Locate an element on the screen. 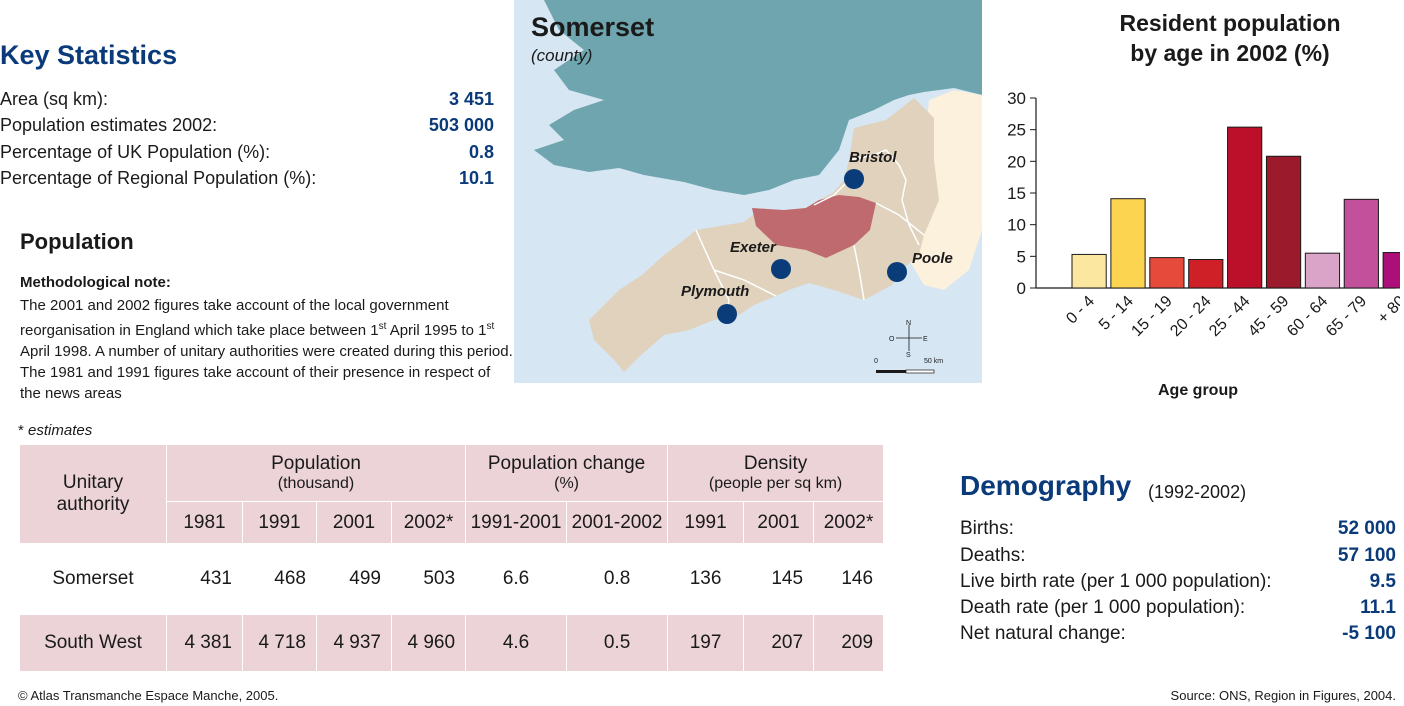  x-tick-label: + 80 is located at coordinates (1387, 310).